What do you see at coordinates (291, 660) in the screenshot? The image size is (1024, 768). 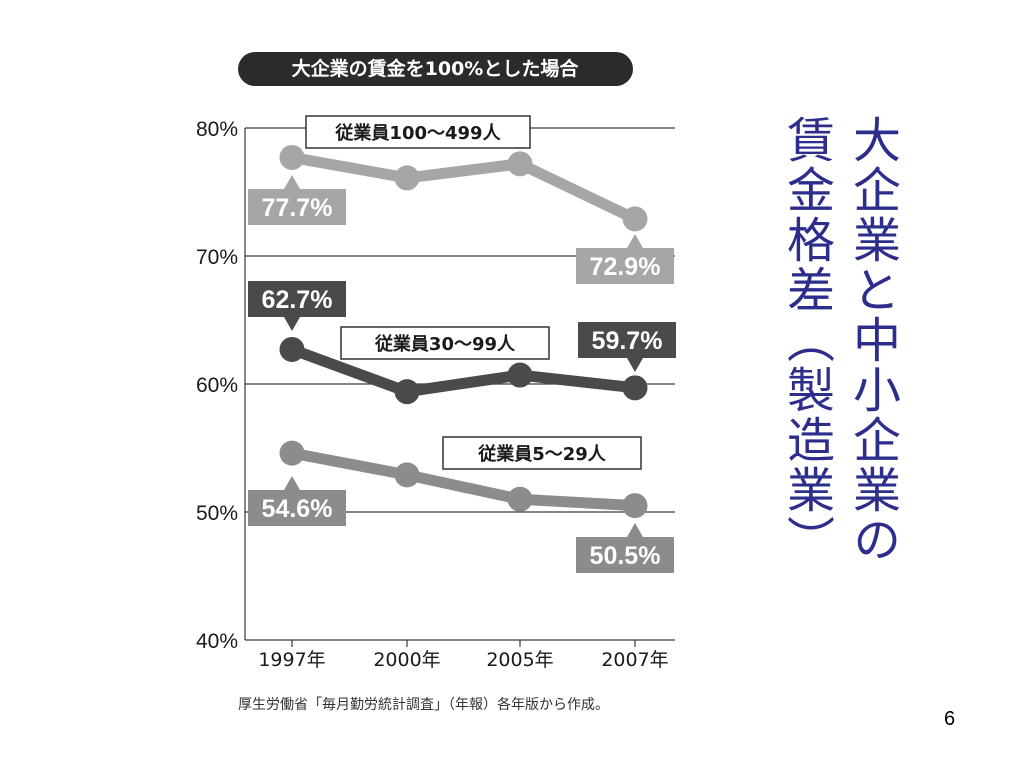 I see `x-tick-label: 1997年` at bounding box center [291, 660].